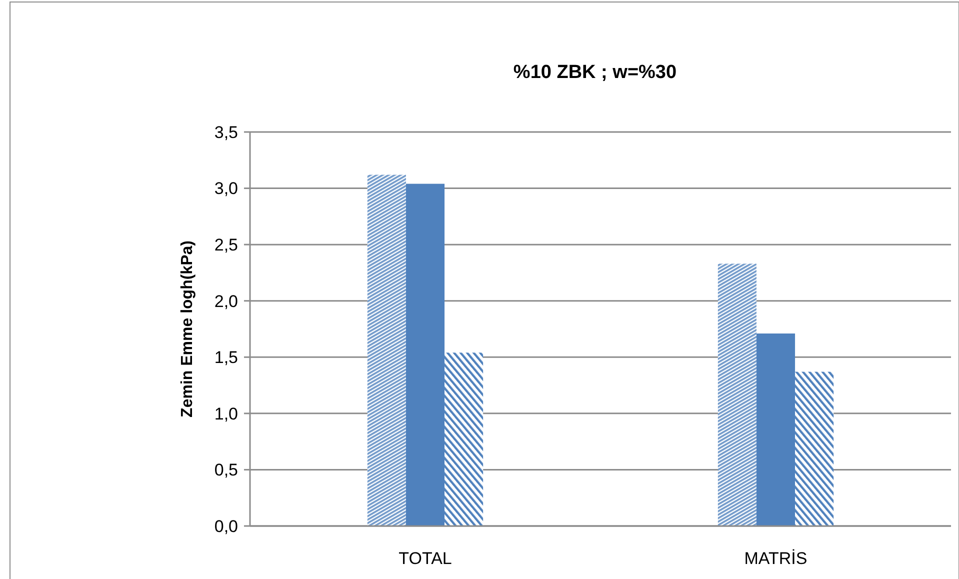 This screenshot has height=579, width=959. I want to click on y-tick-label: 1,5, so click(226, 358).